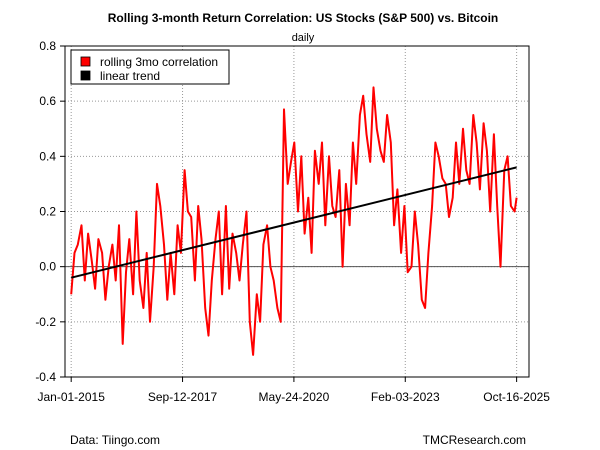 The width and height of the screenshot is (600, 450). I want to click on y-tick-label: 0.8, so click(47, 46).